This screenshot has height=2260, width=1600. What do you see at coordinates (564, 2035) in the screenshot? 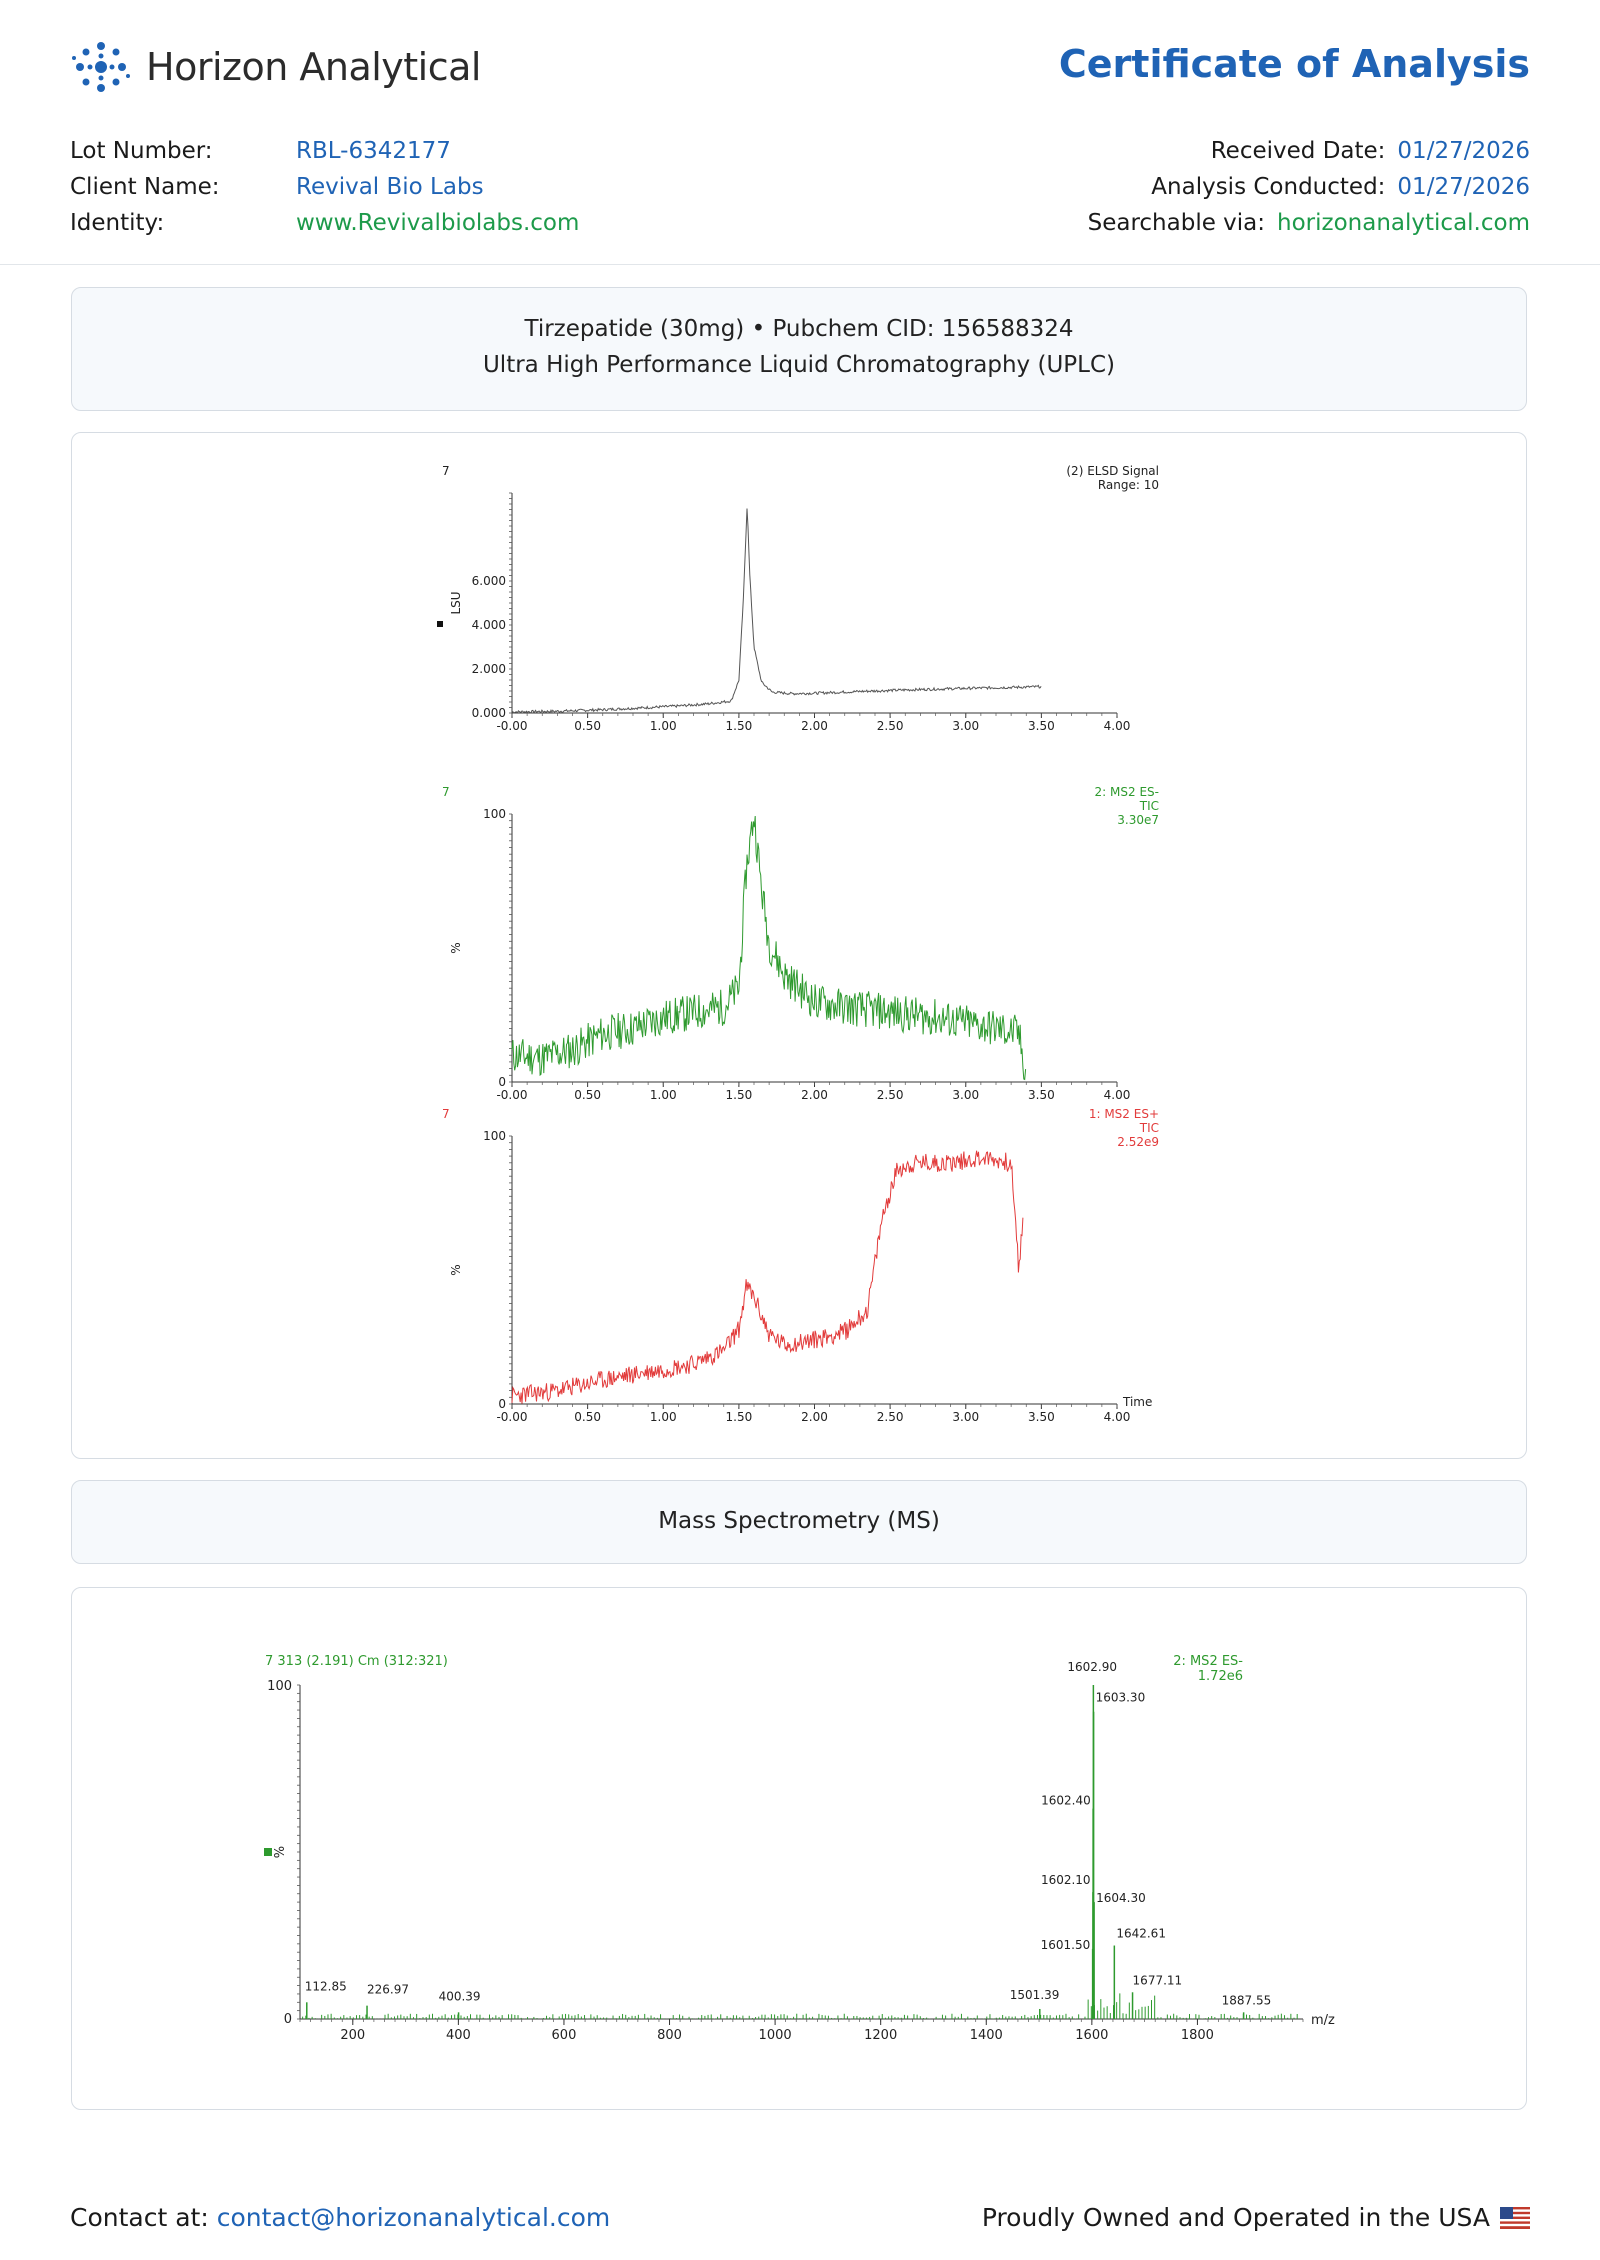
I see `x-tick-label: 600` at bounding box center [564, 2035].